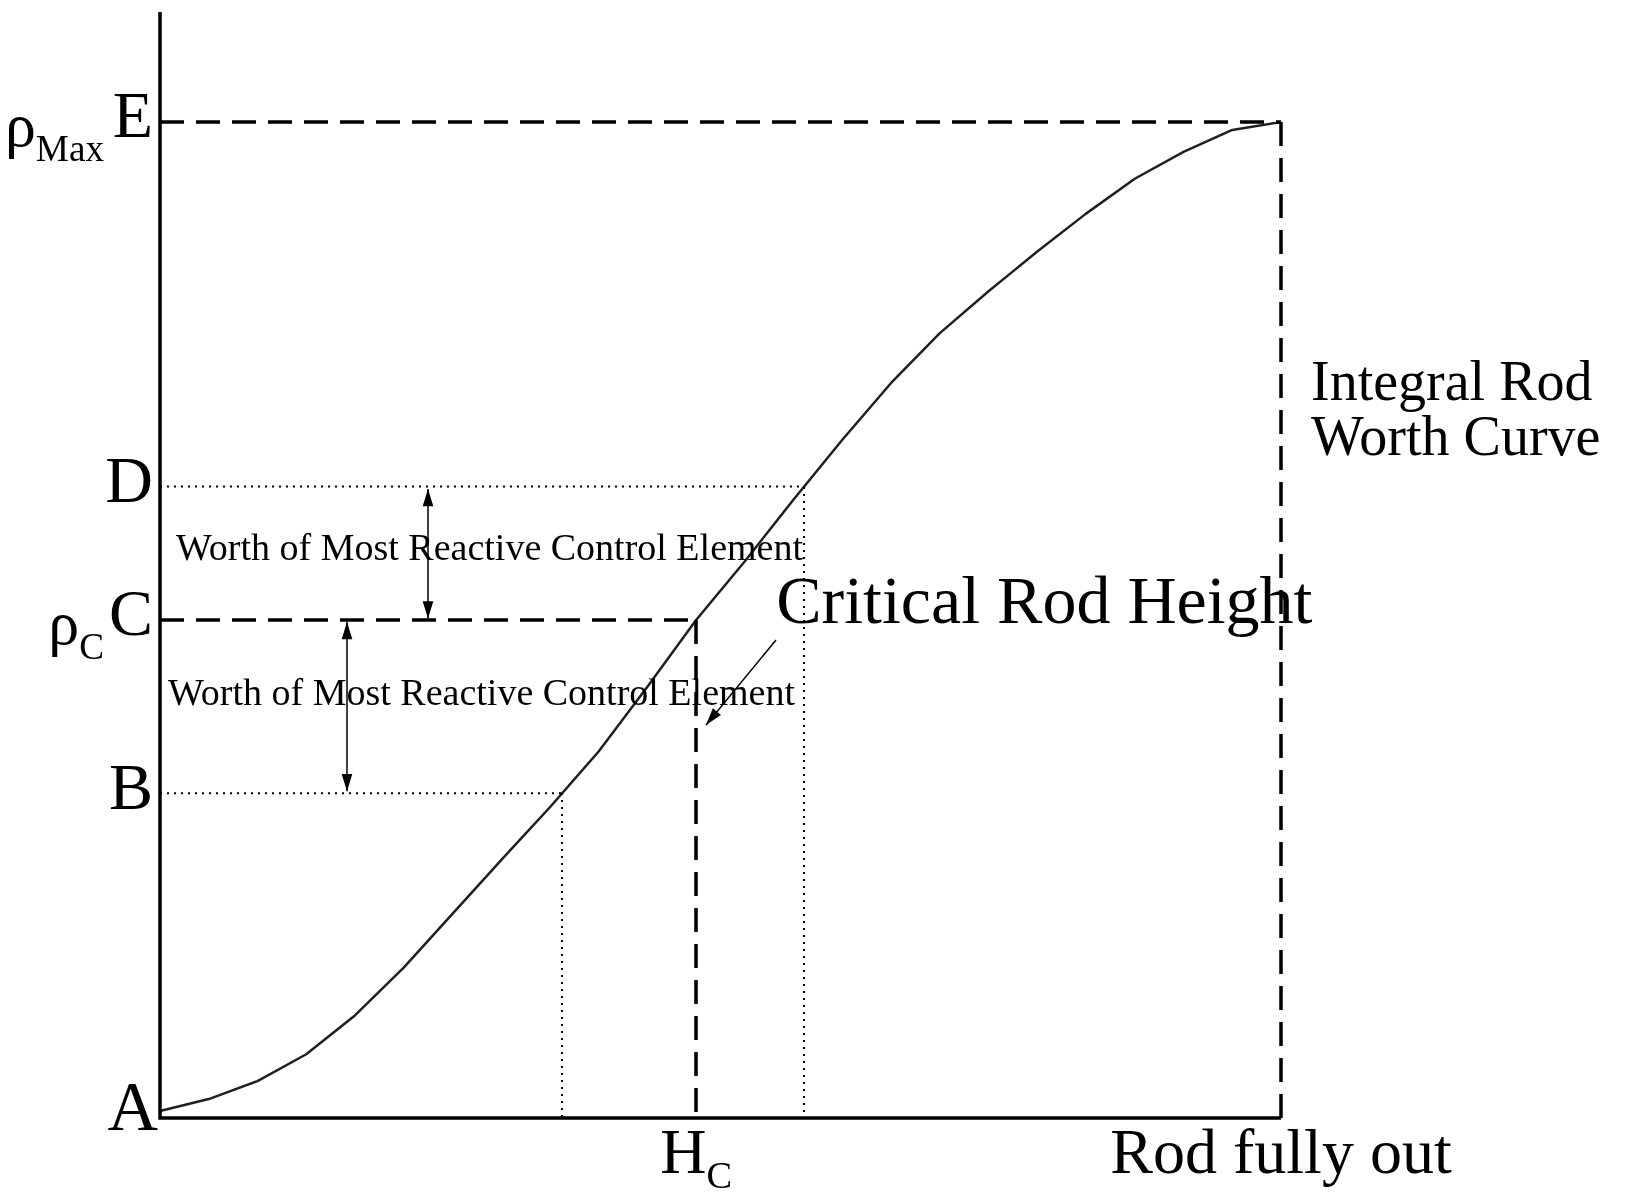 The width and height of the screenshot is (1631, 1196). What do you see at coordinates (131, 786) in the screenshot?
I see `ref-line-label: B` at bounding box center [131, 786].